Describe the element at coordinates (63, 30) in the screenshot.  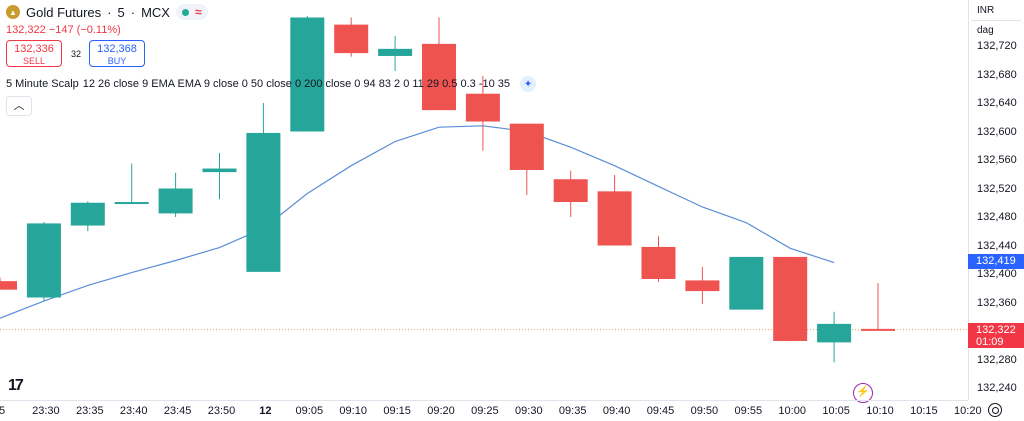
I see `price-change: 132,322 −147 (−0.11%)` at that location.